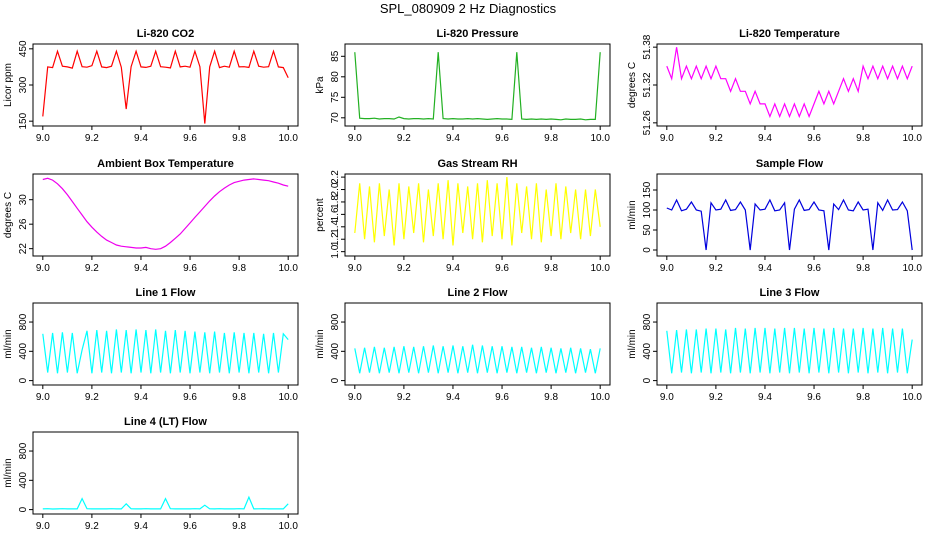 The image size is (936, 540). I want to click on y-tick-label: 1.8, so click(335, 202).